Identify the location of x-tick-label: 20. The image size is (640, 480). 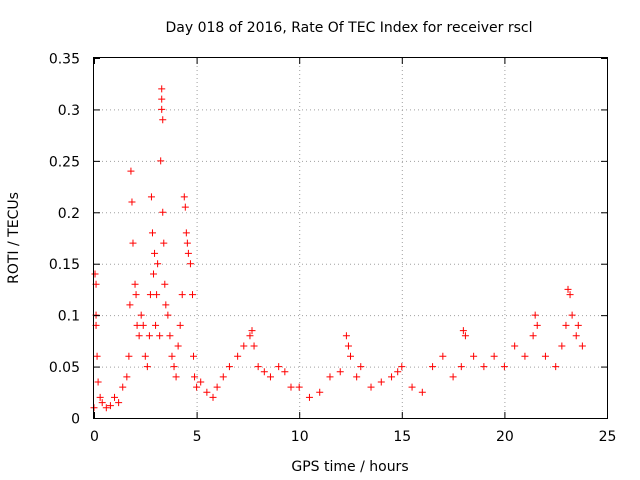
(505, 437).